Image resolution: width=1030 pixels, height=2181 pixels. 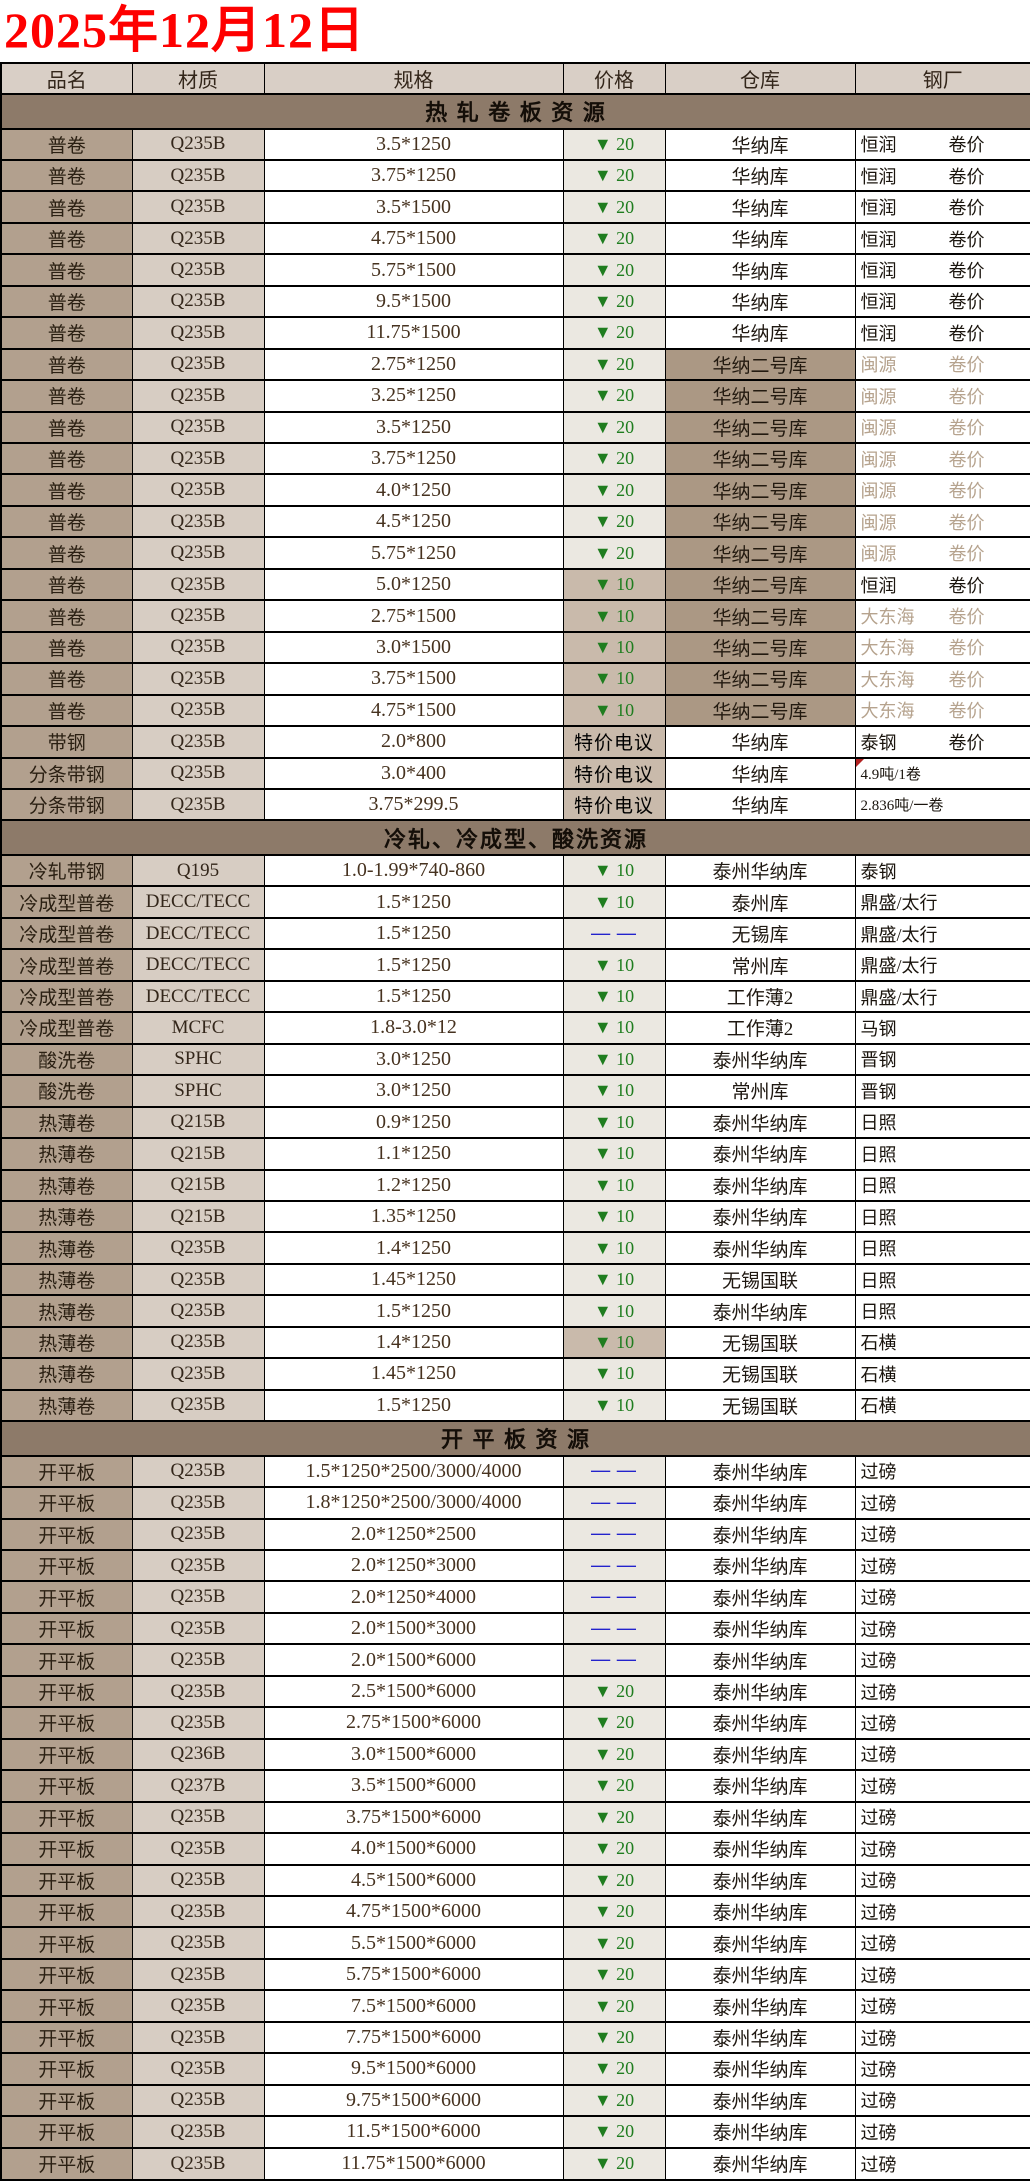 What do you see at coordinates (515, 490) in the screenshot?
I see `table-row: 普卷 Q235B 4.0*1250 ▼ 20 华纳二号库 闽源 卷价` at bounding box center [515, 490].